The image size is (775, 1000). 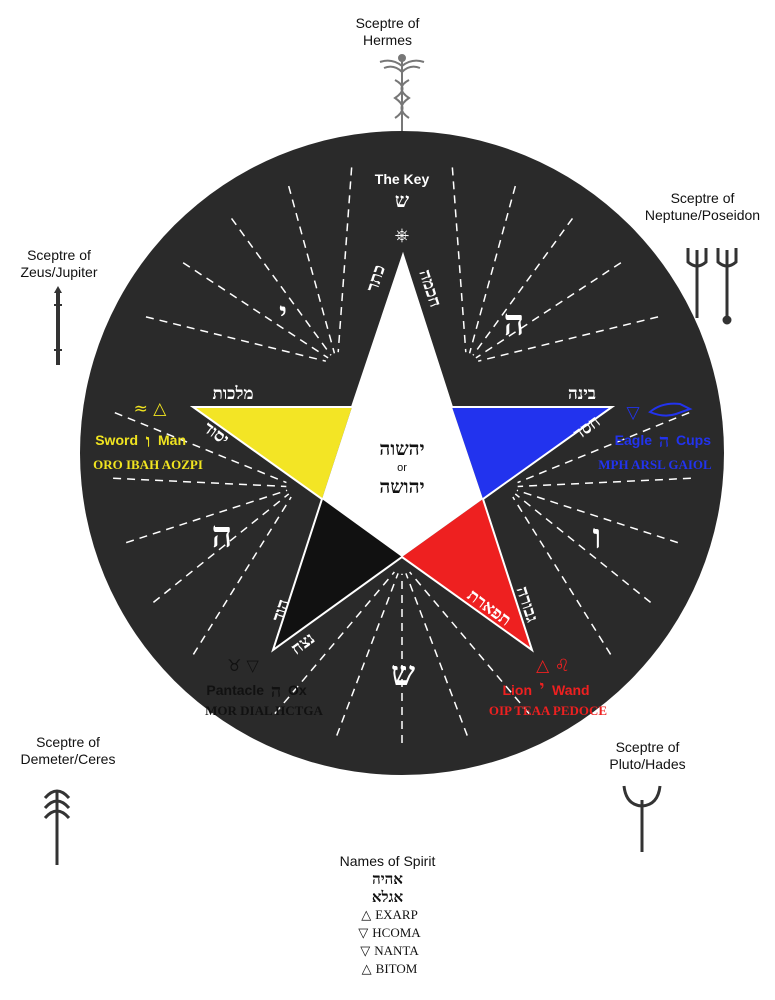 What do you see at coordinates (232, 394) in the screenshot?
I see `sephirah-malkuth: מלכות` at bounding box center [232, 394].